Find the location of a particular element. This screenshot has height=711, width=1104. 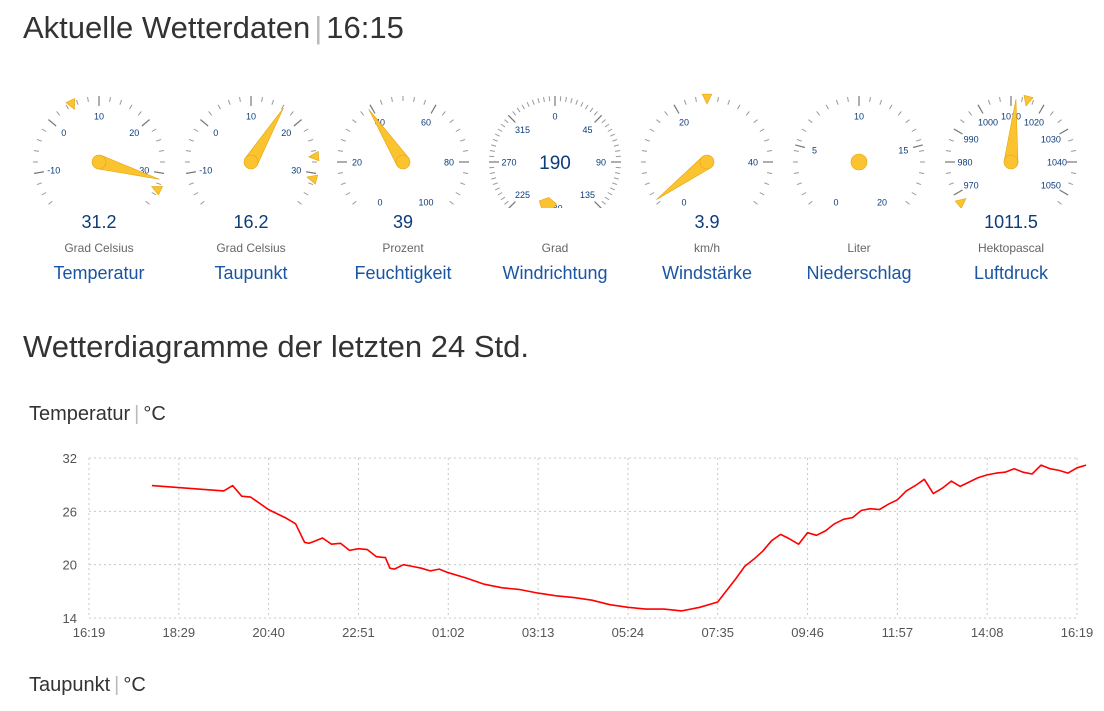

gauge-unit: Grad Celsius is located at coordinates (251, 248).